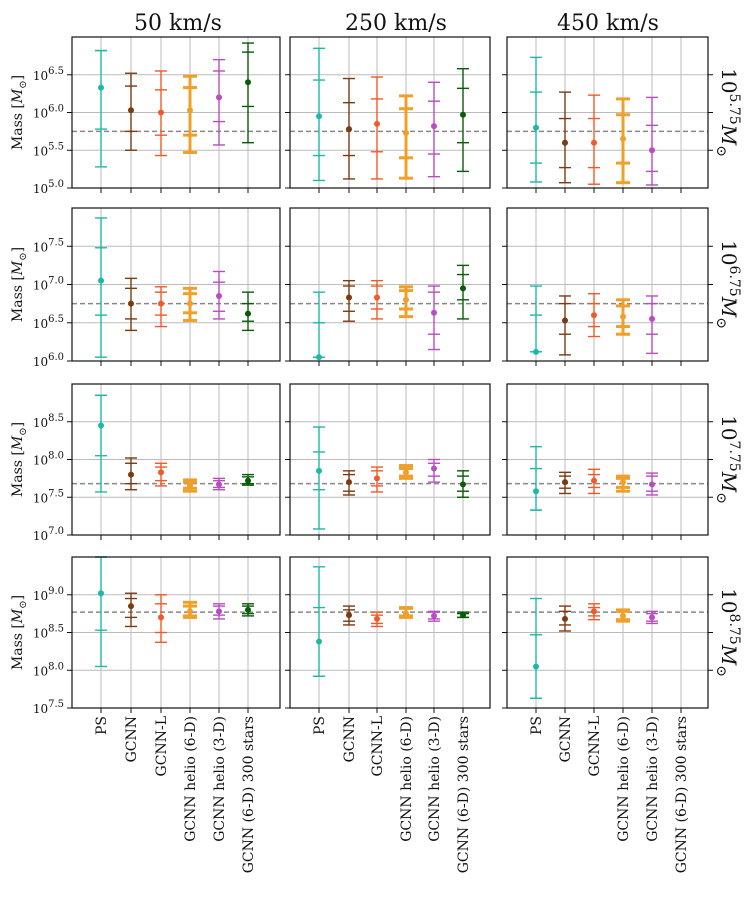  Describe the element at coordinates (48, 632) in the screenshot. I see `y-tick-label: 108.5` at that location.